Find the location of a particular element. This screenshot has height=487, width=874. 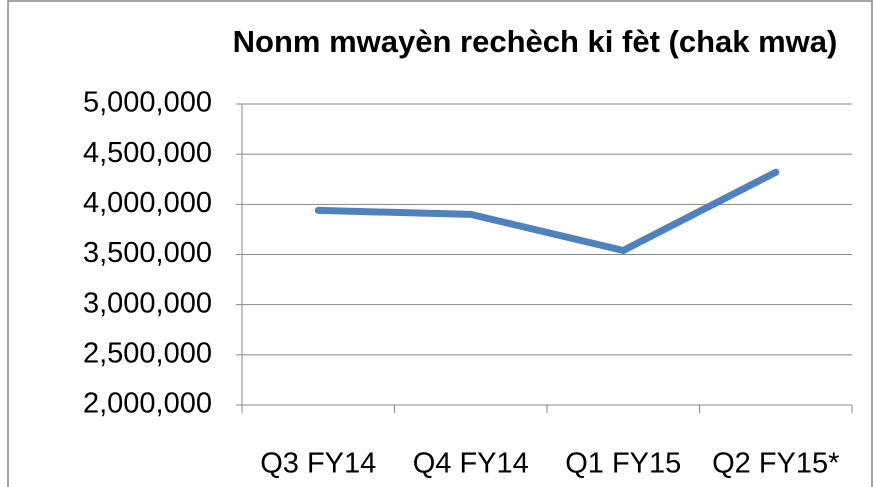

y-tick-label: 3,000,000 is located at coordinates (147, 303).